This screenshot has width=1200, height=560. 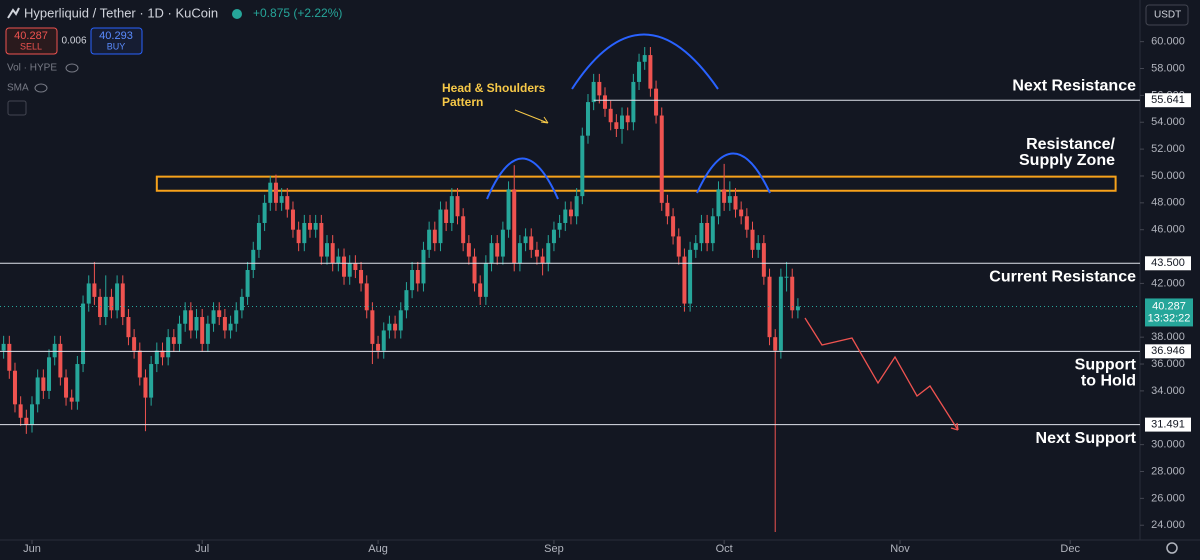 What do you see at coordinates (31, 41) in the screenshot?
I see `sell-button` at bounding box center [31, 41].